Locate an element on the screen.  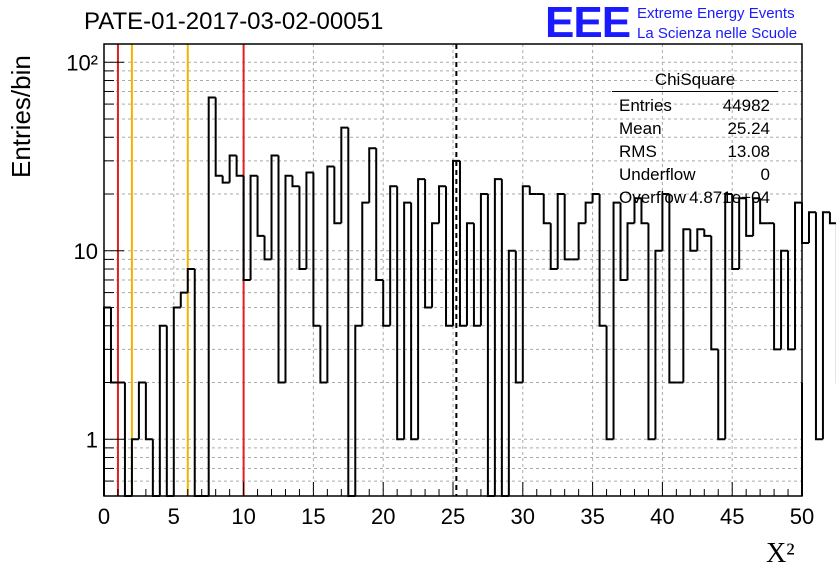
stats-key: Mean is located at coordinates (640, 128).